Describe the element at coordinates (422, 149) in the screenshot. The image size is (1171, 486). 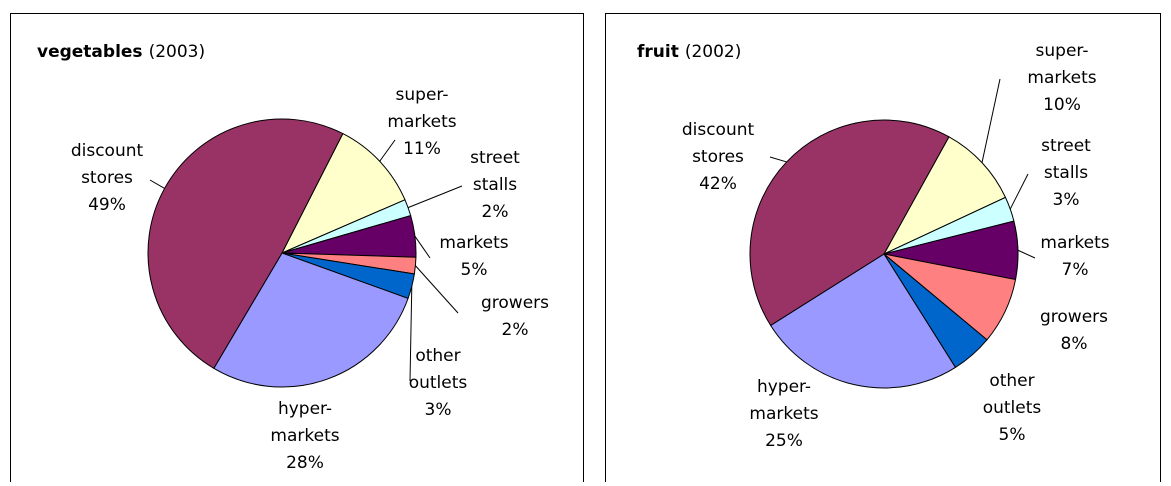
I see `slice-value-label: 11%` at that location.